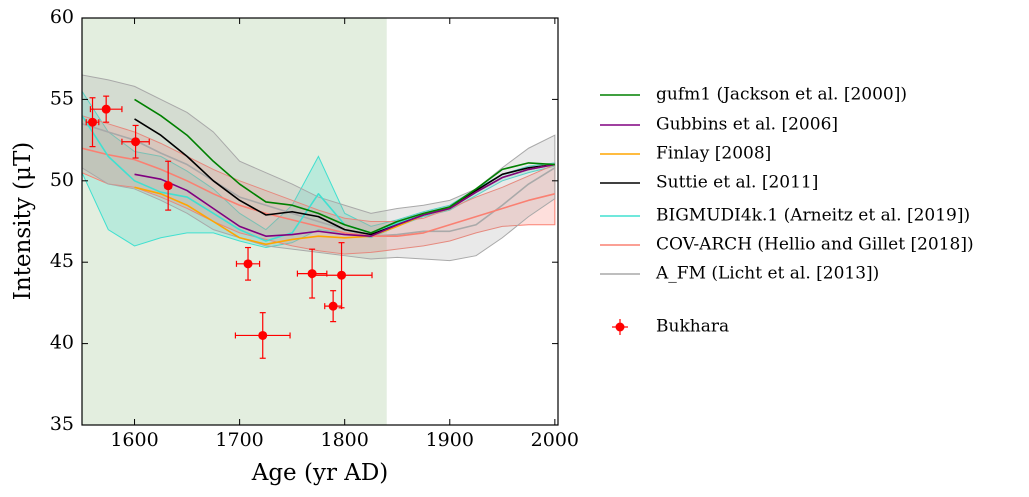  What do you see at coordinates (320, 473) in the screenshot?
I see `x-axis-label: Age (yr AD)` at bounding box center [320, 473].